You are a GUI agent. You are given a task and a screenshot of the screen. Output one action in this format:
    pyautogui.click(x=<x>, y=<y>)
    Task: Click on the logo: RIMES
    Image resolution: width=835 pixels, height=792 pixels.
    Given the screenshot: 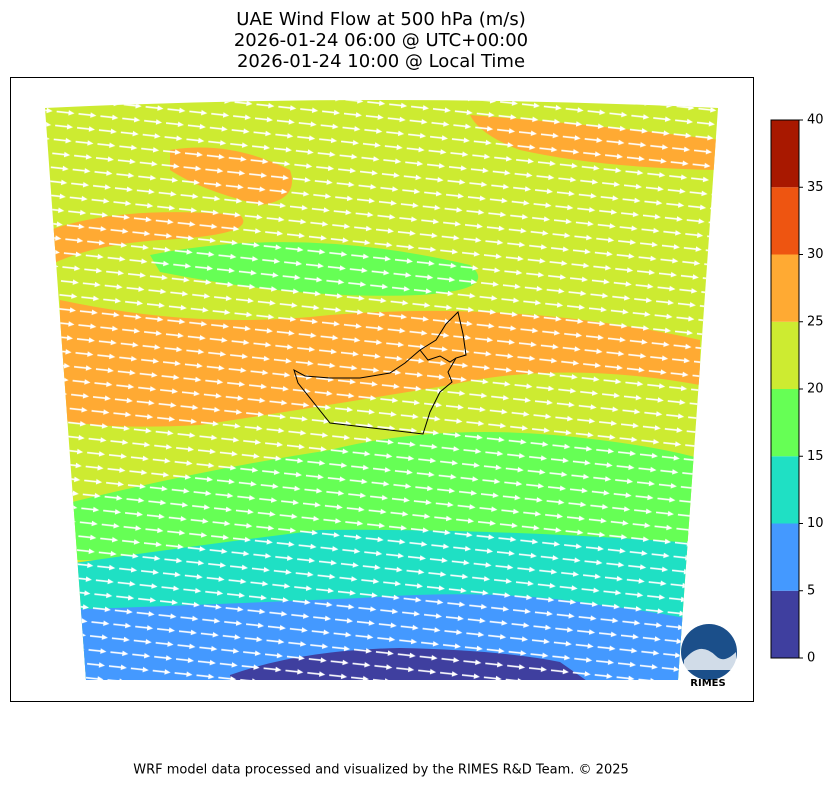 What is the action you would take?
    pyautogui.click(x=709, y=656)
    